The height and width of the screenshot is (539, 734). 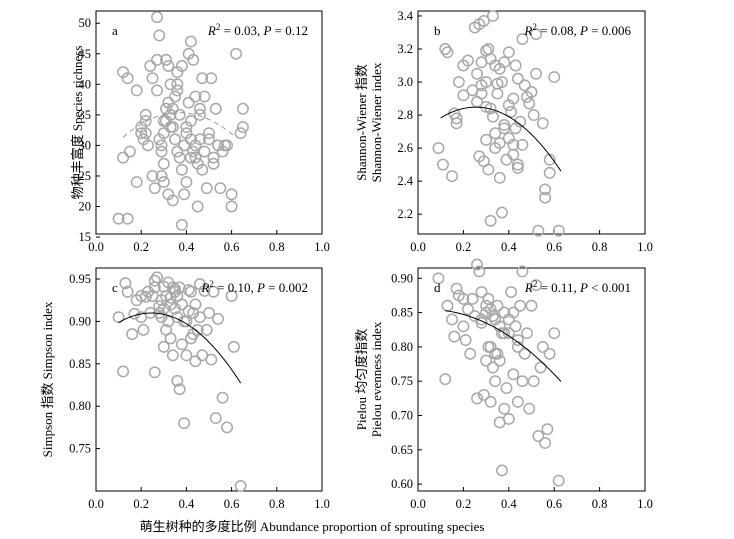 What do you see at coordinates (85, 145) in the screenshot?
I see `y-tick-label: 30` at bounding box center [85, 145].